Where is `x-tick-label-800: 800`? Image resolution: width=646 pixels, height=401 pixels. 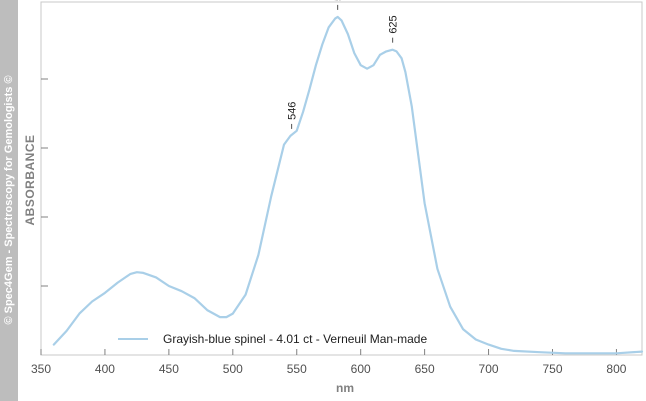 x-tick-label-800: 800 is located at coordinates (616, 369).